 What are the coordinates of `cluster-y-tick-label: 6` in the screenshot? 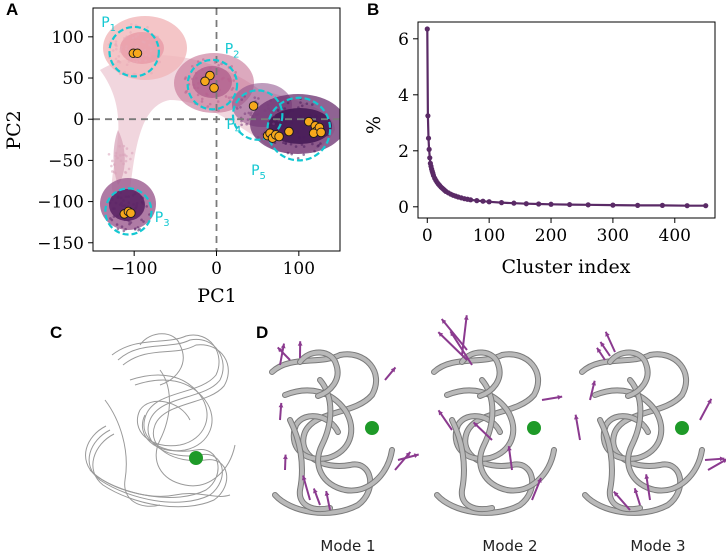 It's located at (403, 40).